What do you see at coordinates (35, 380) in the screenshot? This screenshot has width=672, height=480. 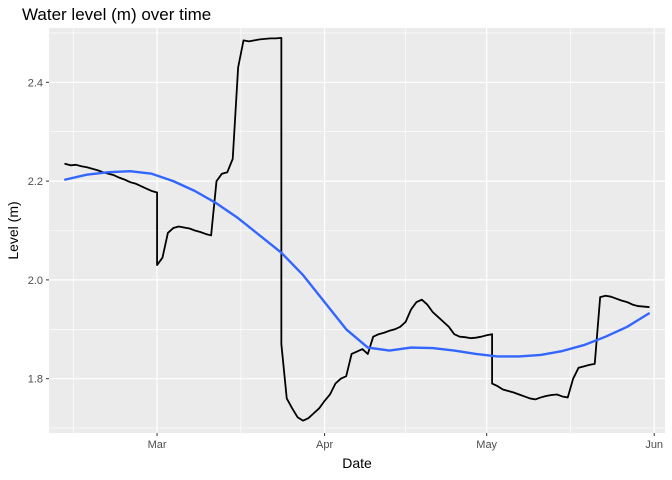 I see `y-tick-label: 1.8` at bounding box center [35, 380].